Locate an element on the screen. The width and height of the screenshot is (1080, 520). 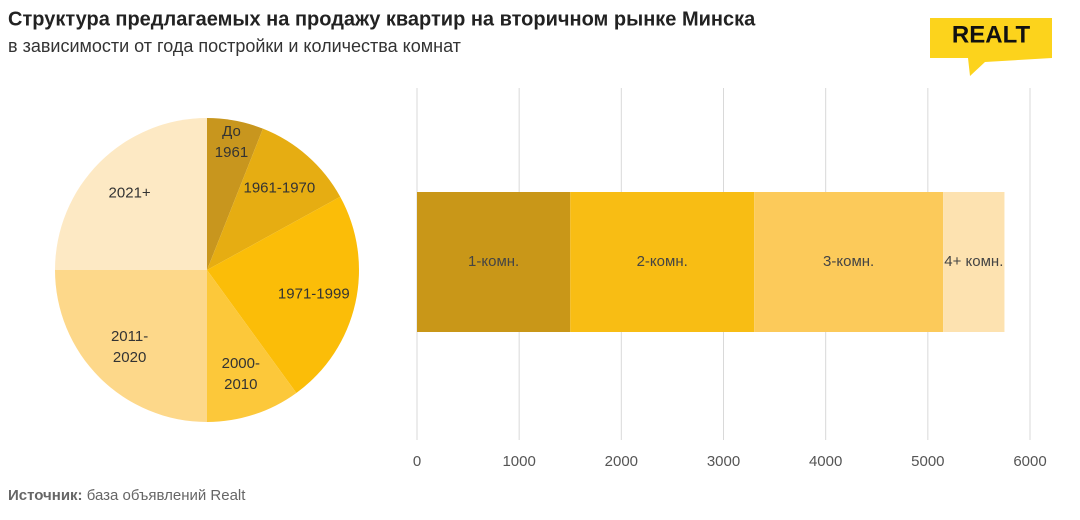
slice-label: 1961-1970 is located at coordinates (279, 188).